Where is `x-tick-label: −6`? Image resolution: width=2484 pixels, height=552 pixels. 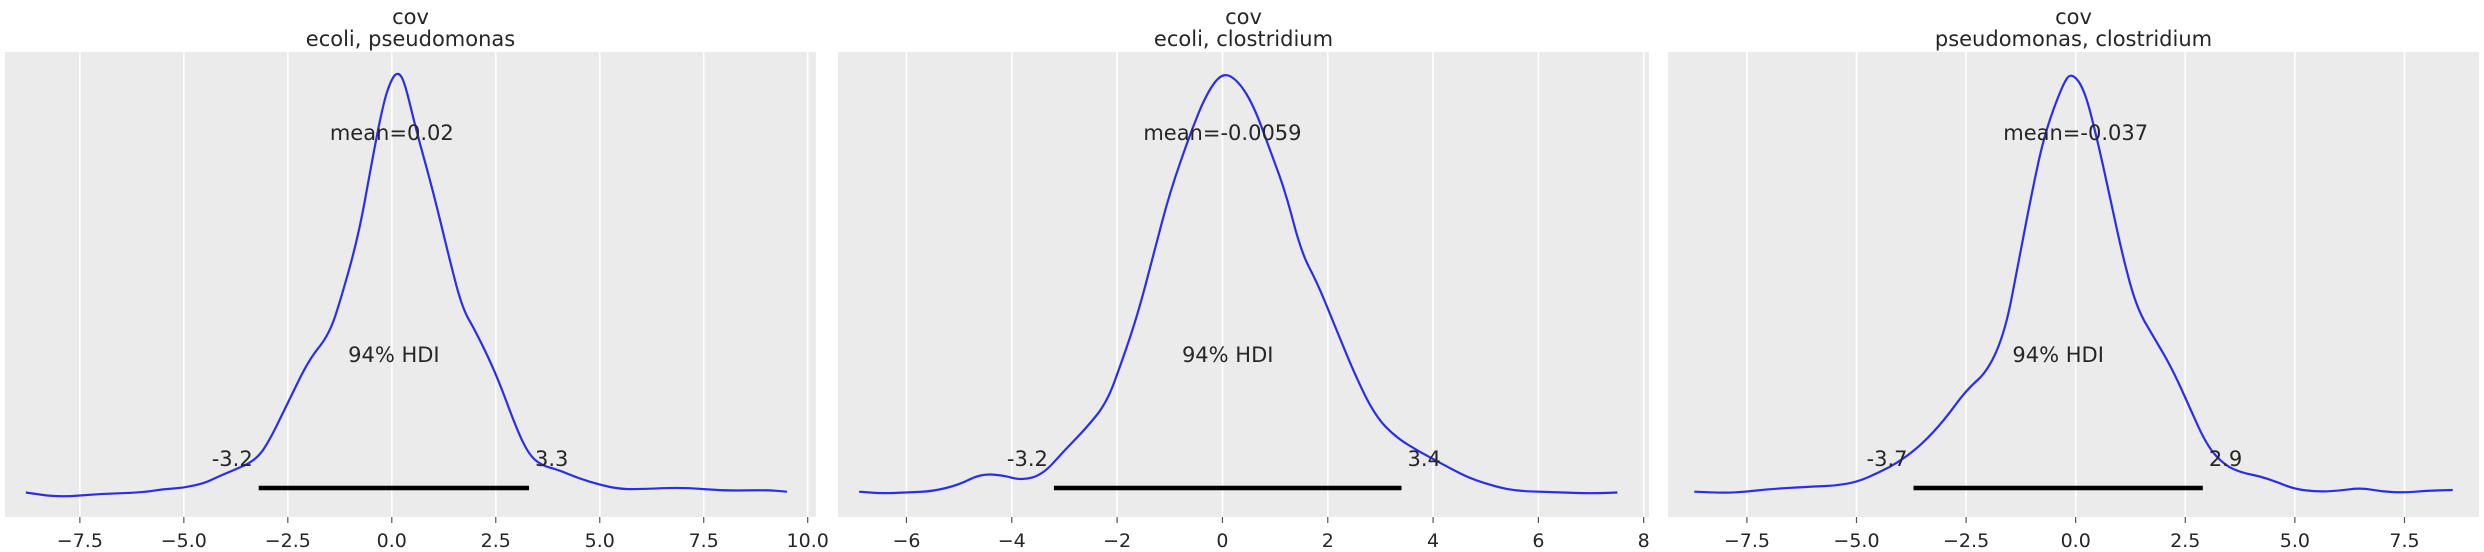
x-tick-label: −6 is located at coordinates (906, 541).